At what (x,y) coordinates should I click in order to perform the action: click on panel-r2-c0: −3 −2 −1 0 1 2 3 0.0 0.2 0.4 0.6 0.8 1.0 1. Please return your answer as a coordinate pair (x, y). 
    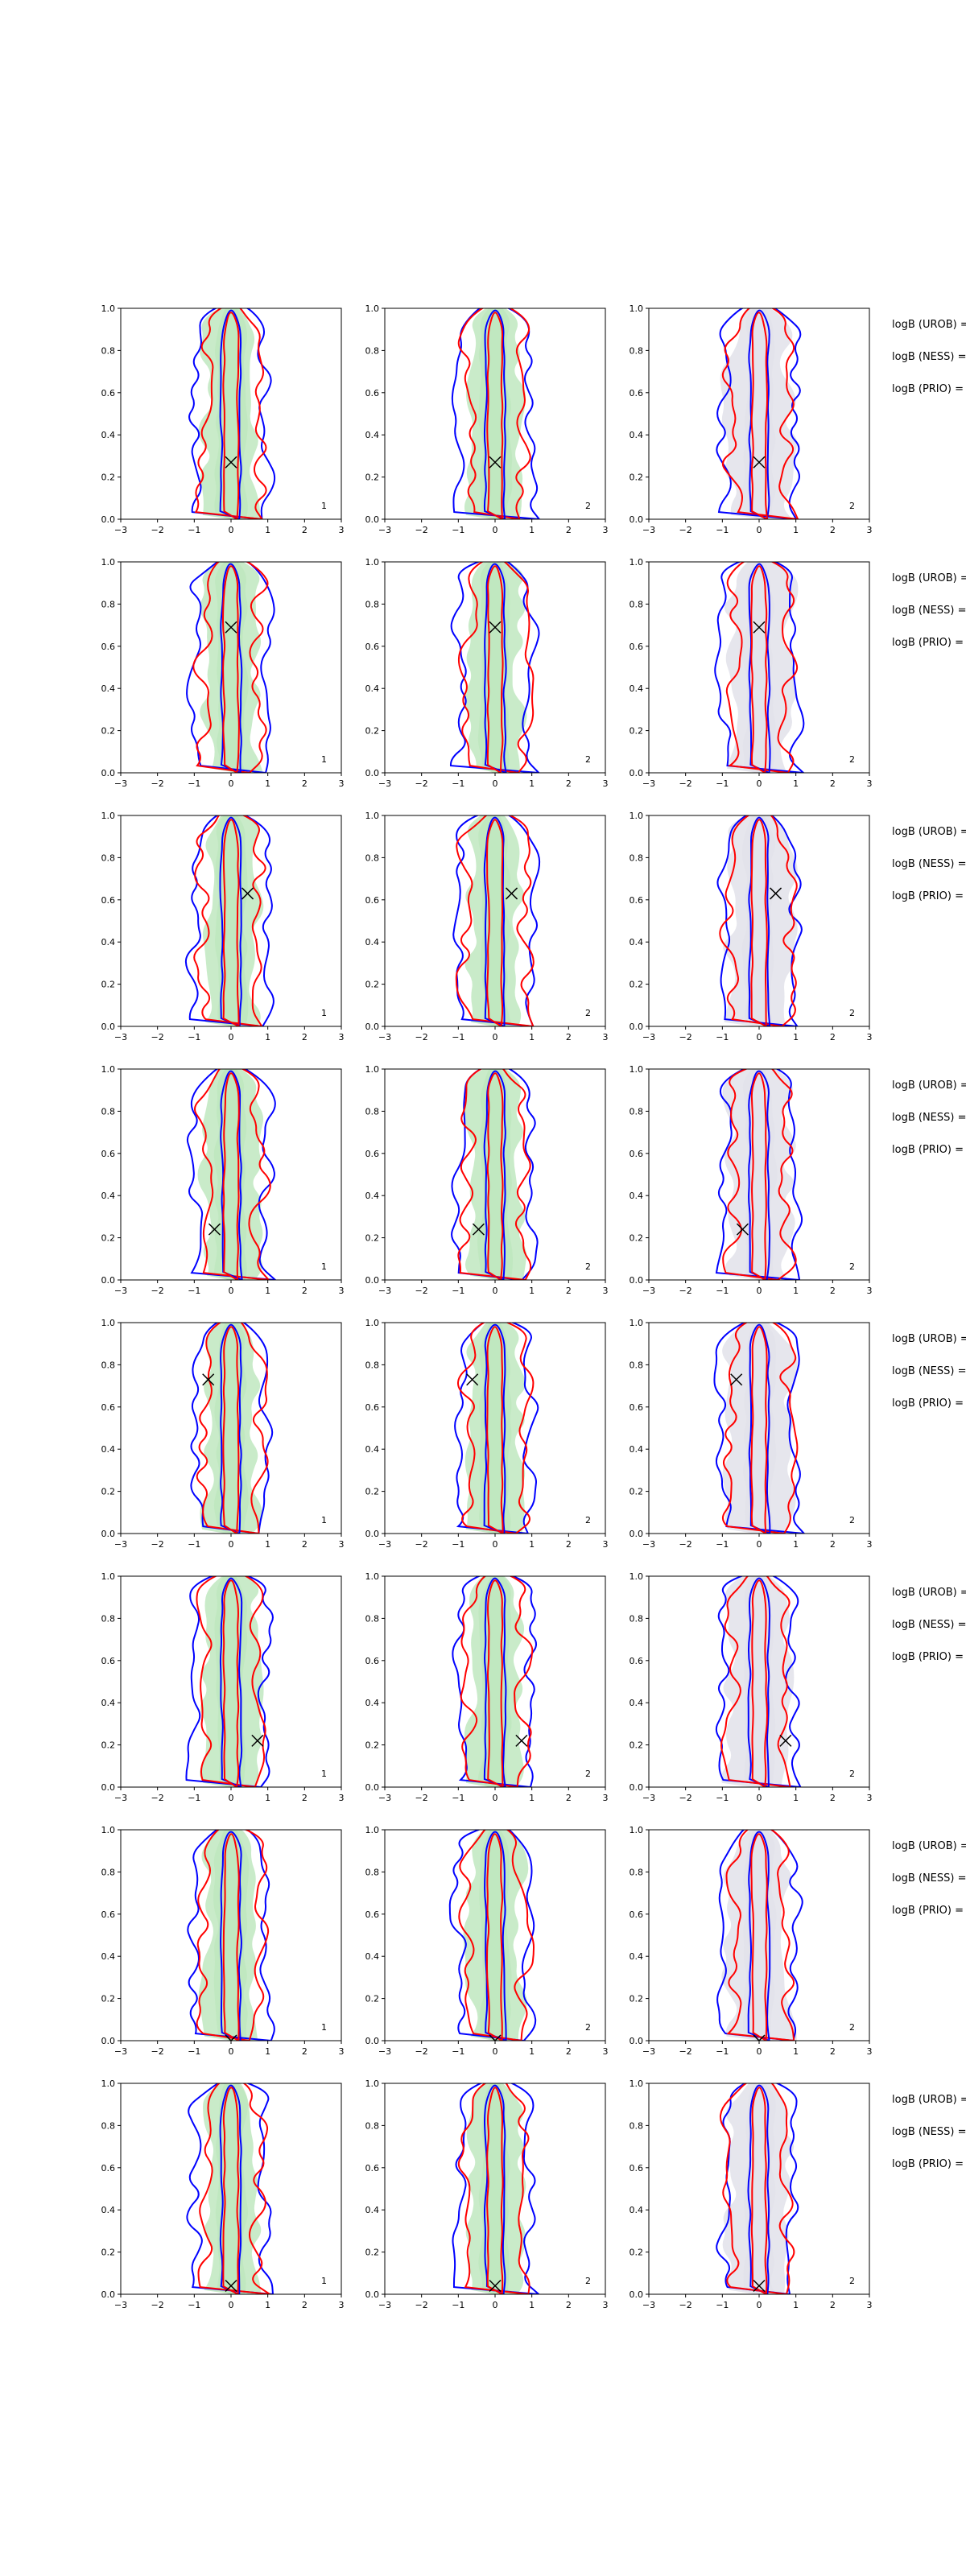
    Looking at the image, I should click on (223, 926).